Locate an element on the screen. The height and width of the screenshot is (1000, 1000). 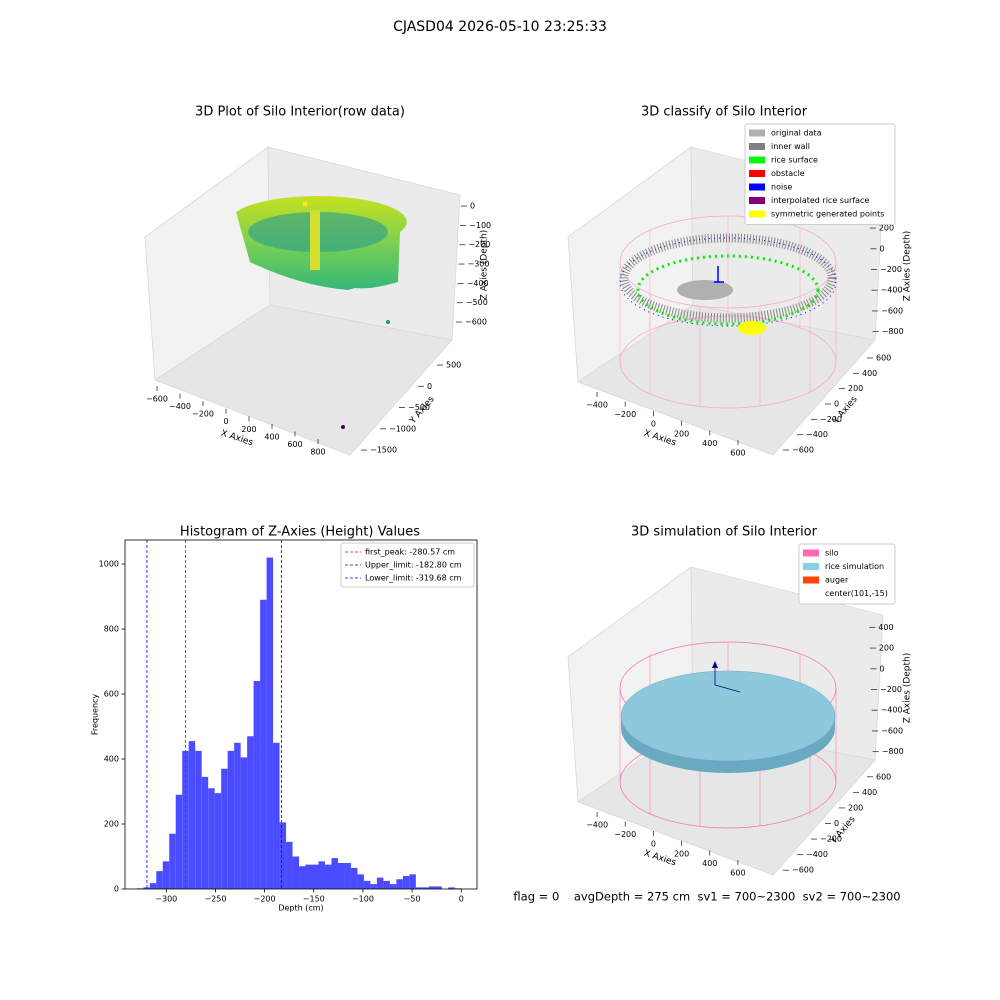
symmetric-points is located at coordinates (752, 328).